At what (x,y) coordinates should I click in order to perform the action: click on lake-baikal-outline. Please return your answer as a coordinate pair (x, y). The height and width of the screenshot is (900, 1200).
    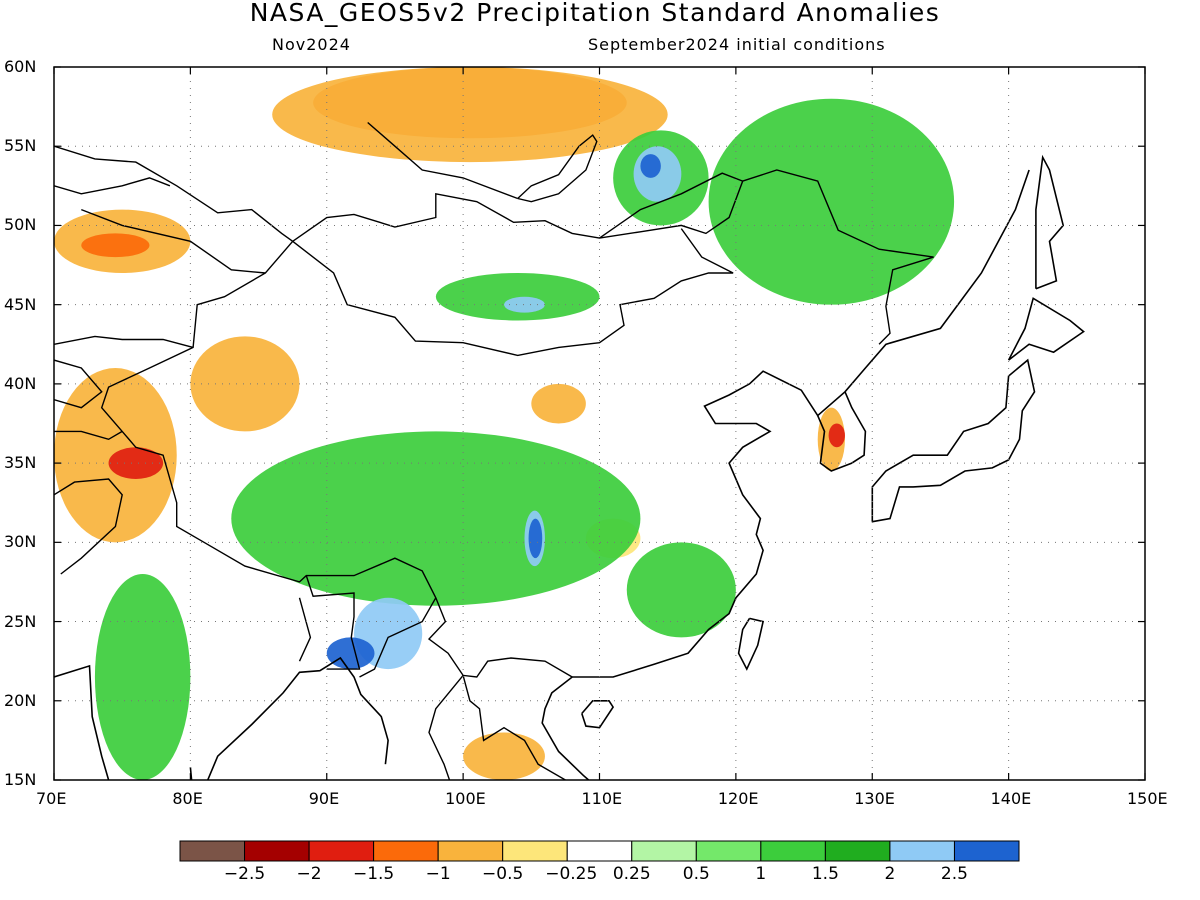
    Looking at the image, I should click on (557, 168).